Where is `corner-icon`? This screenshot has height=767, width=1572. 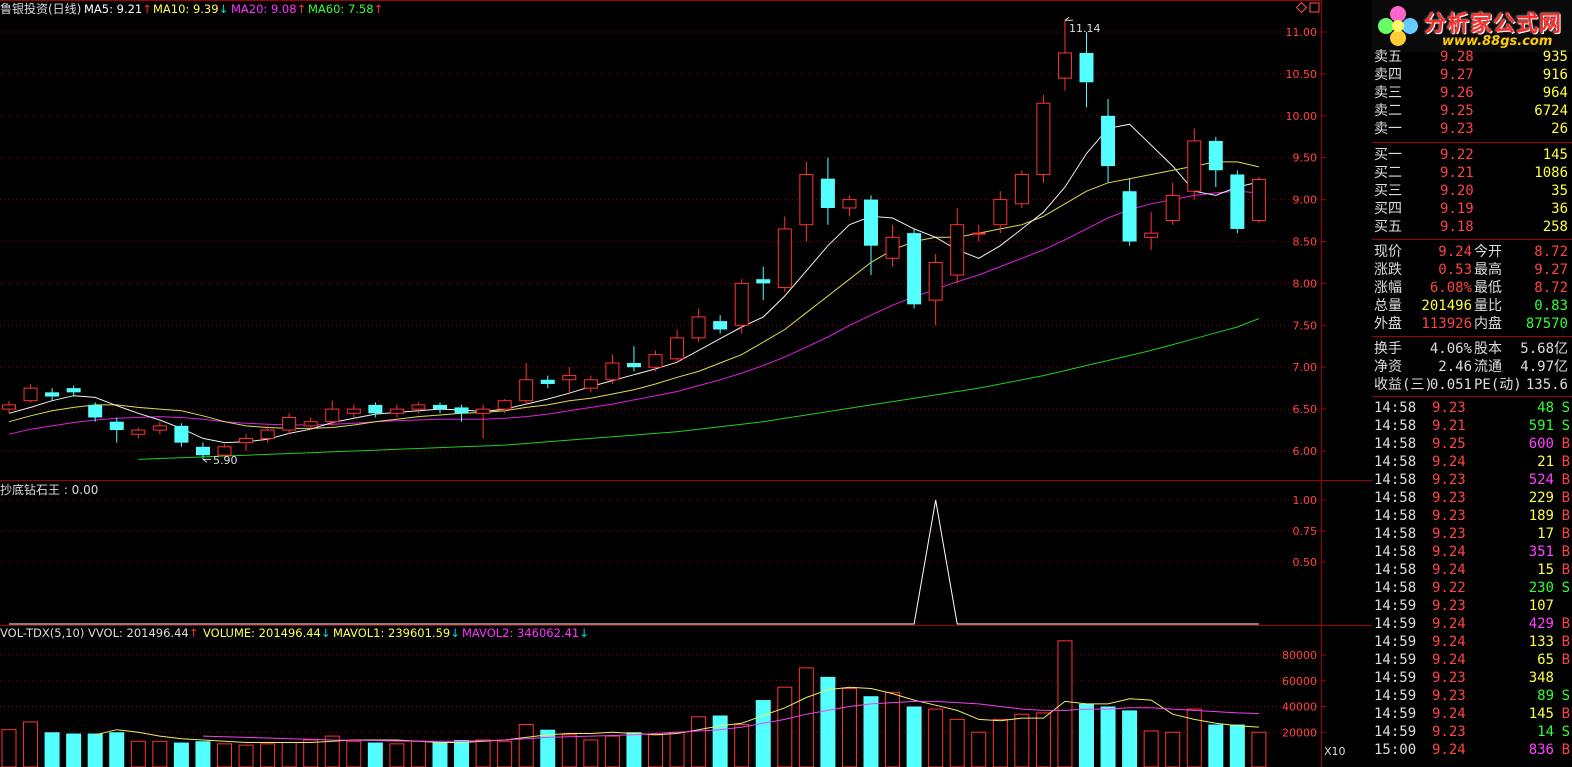 corner-icon is located at coordinates (1307, 7).